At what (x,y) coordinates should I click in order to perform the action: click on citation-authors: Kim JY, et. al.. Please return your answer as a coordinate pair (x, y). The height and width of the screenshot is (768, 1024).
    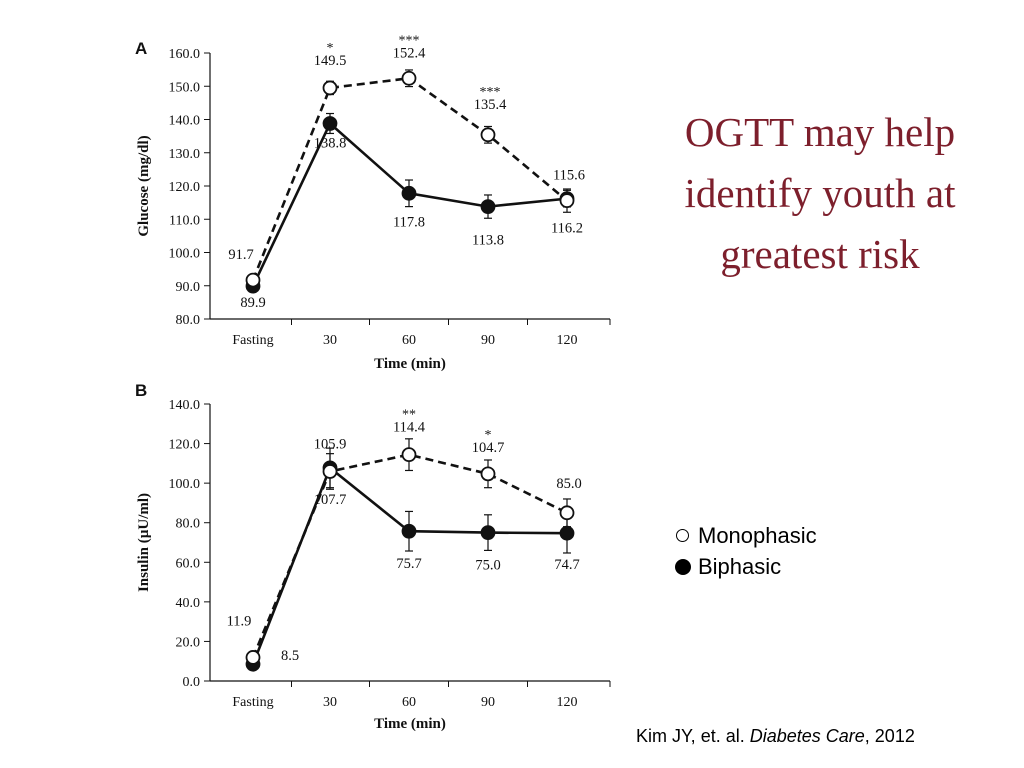
    Looking at the image, I should click on (690, 736).